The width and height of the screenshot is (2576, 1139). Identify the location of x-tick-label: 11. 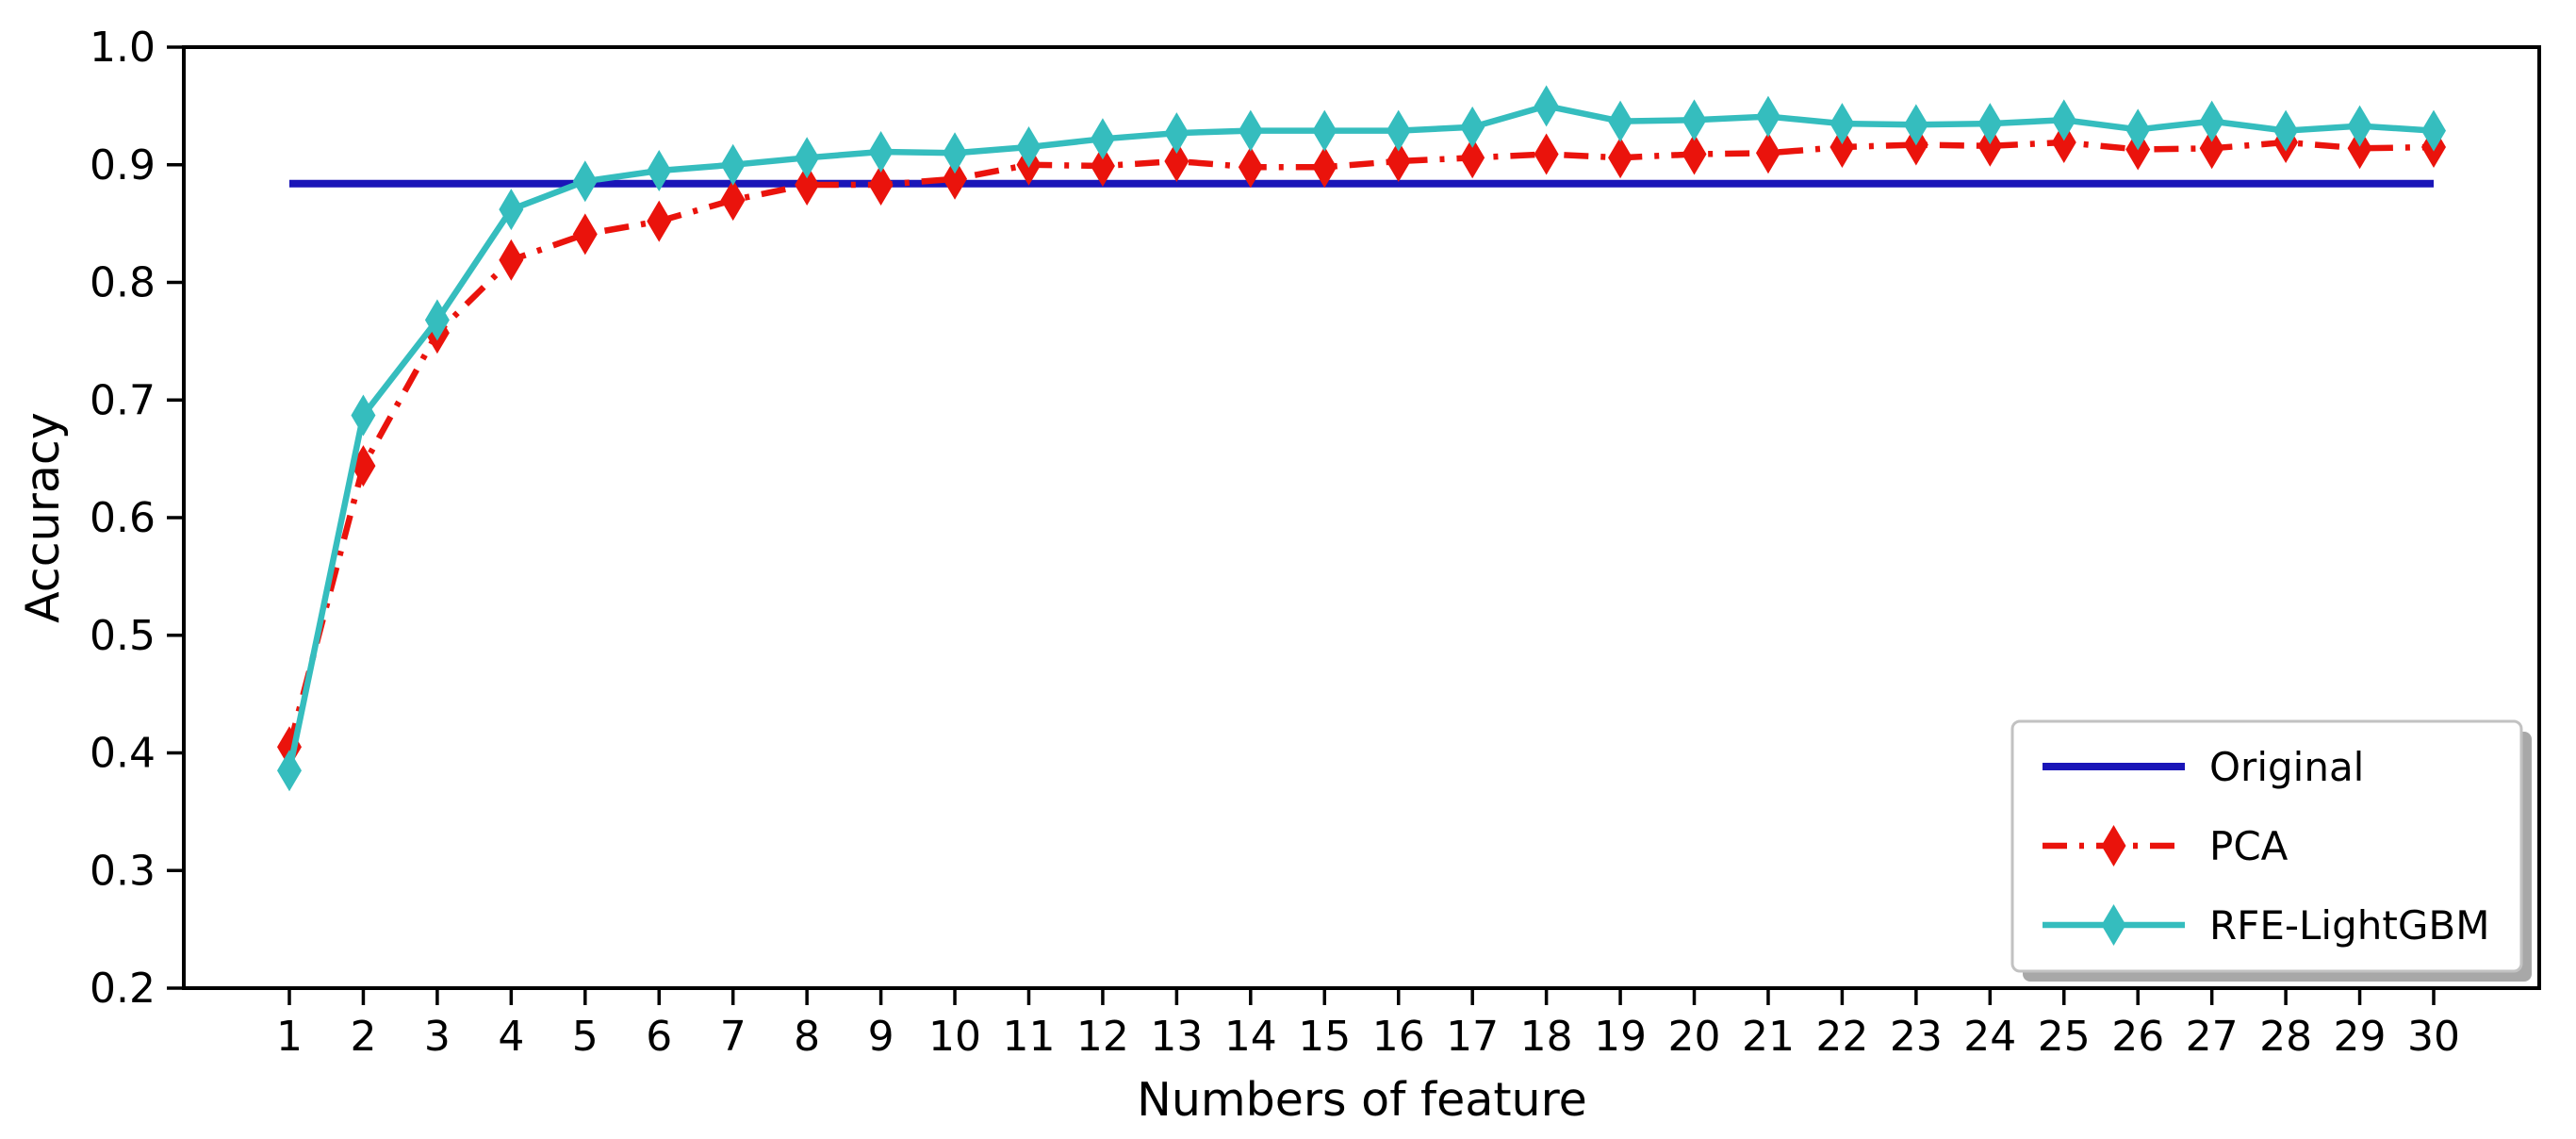
(1028, 1037).